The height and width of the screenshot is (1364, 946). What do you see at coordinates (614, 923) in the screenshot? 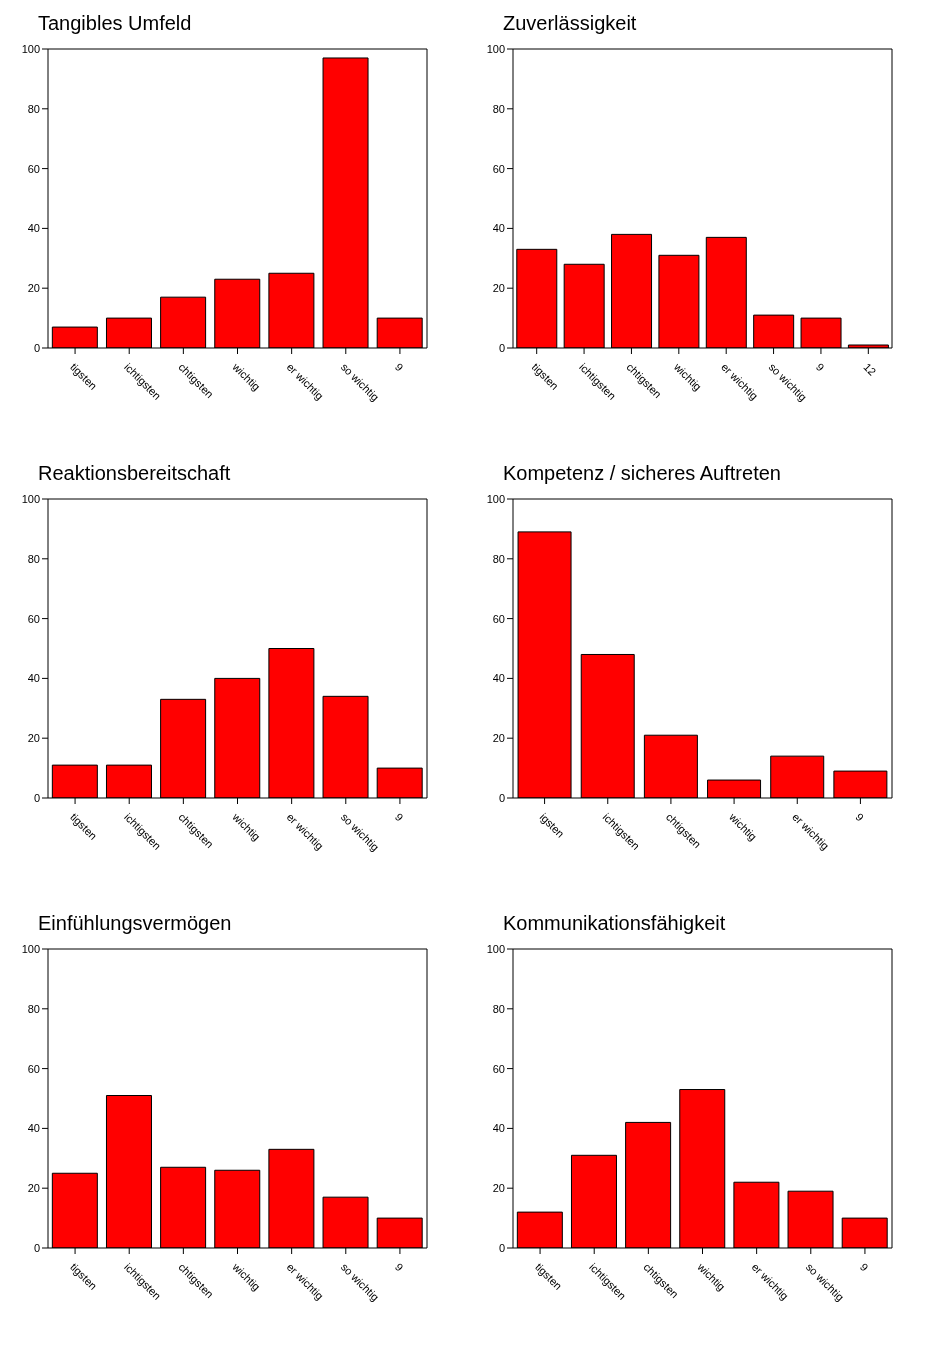
I see `chart-title: Kommunikationsfähigkeit` at bounding box center [614, 923].